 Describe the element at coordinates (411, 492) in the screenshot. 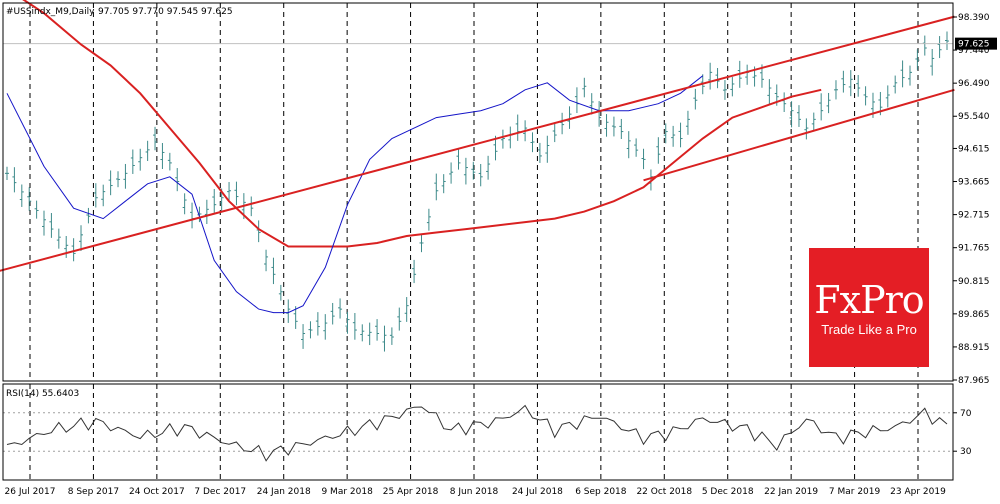

I see `x-tick-label: 25 Apr 2018` at that location.